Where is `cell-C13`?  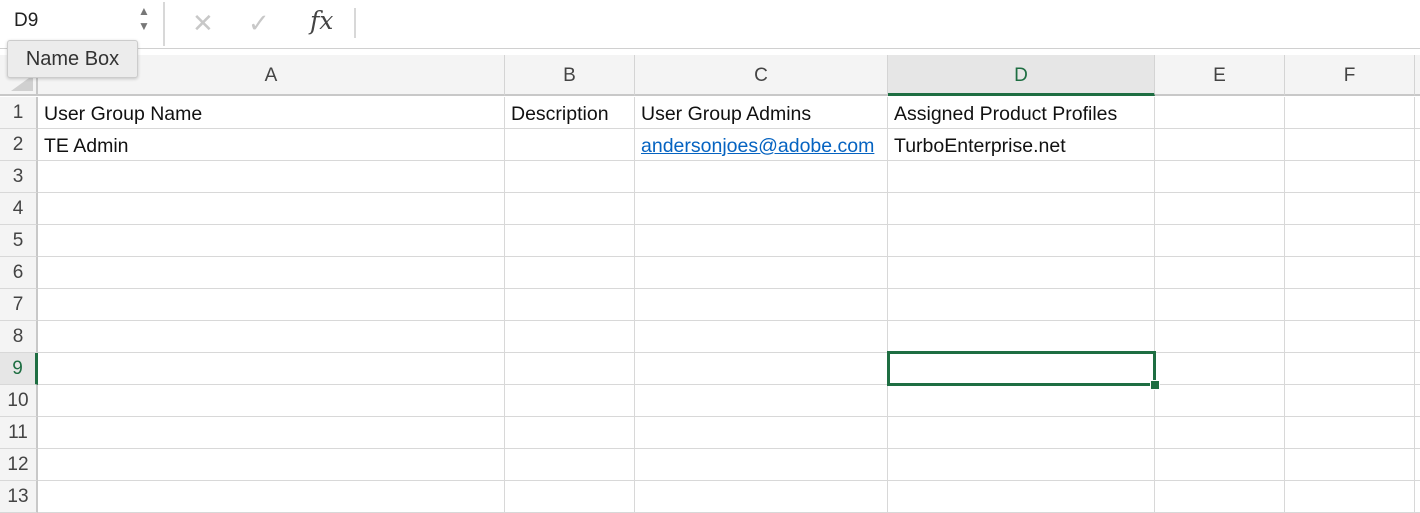
cell-C13 is located at coordinates (761, 497).